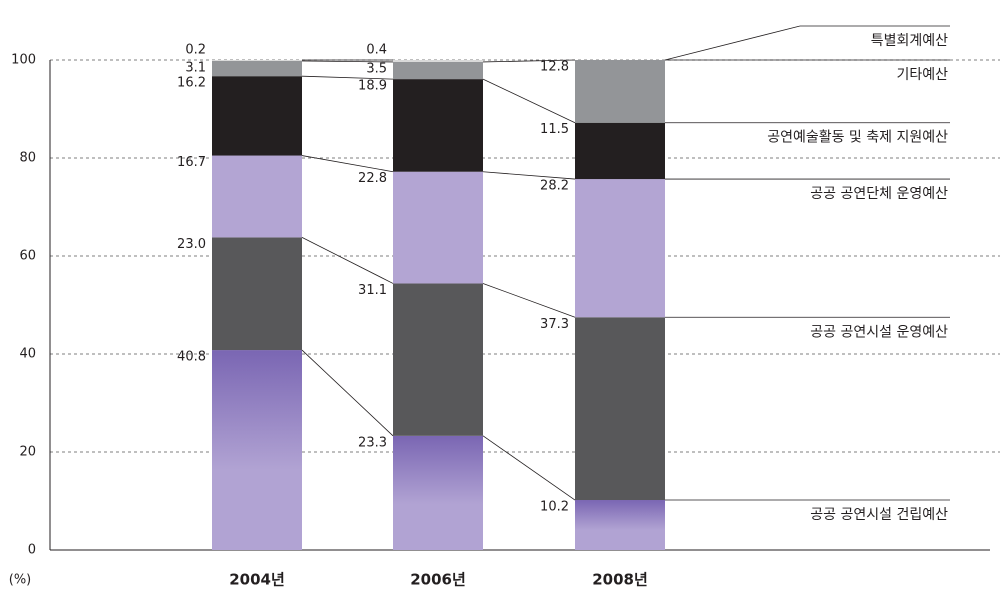 The image size is (1000, 591). Describe the element at coordinates (23, 60) in the screenshot. I see `y-tick-label: 100` at that location.